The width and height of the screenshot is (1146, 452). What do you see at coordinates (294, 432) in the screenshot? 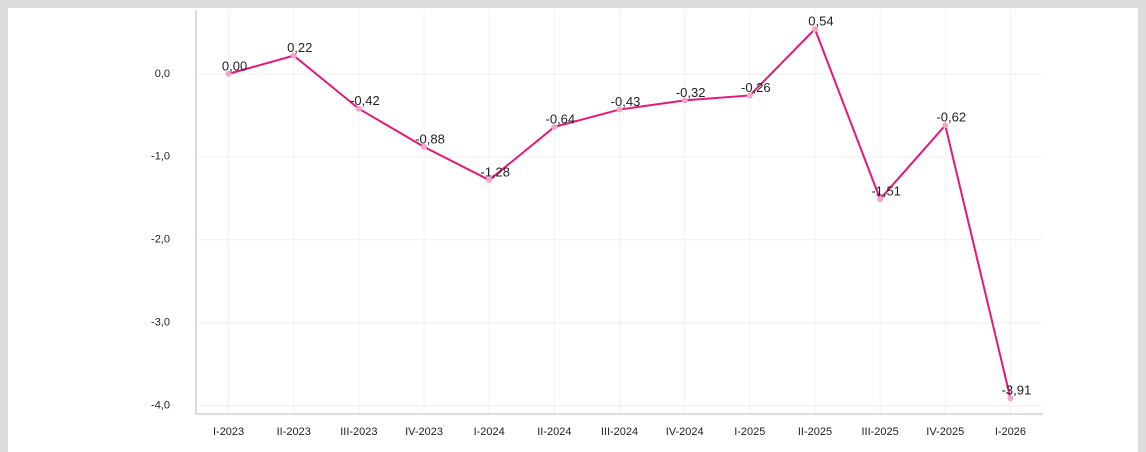
I see `x-tick-label: II-2023` at bounding box center [294, 432].